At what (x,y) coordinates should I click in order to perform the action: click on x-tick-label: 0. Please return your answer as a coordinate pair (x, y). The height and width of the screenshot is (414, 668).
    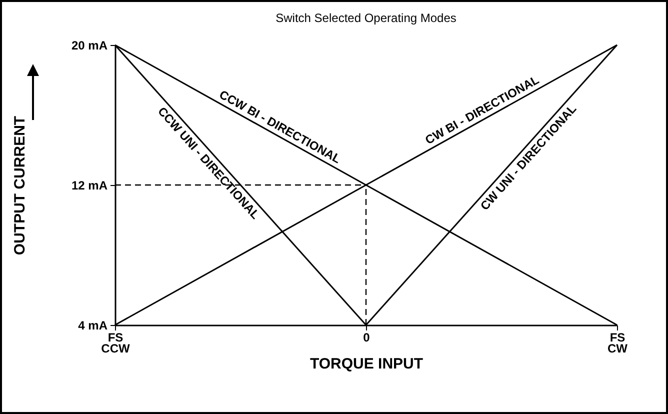
    Looking at the image, I should click on (366, 337).